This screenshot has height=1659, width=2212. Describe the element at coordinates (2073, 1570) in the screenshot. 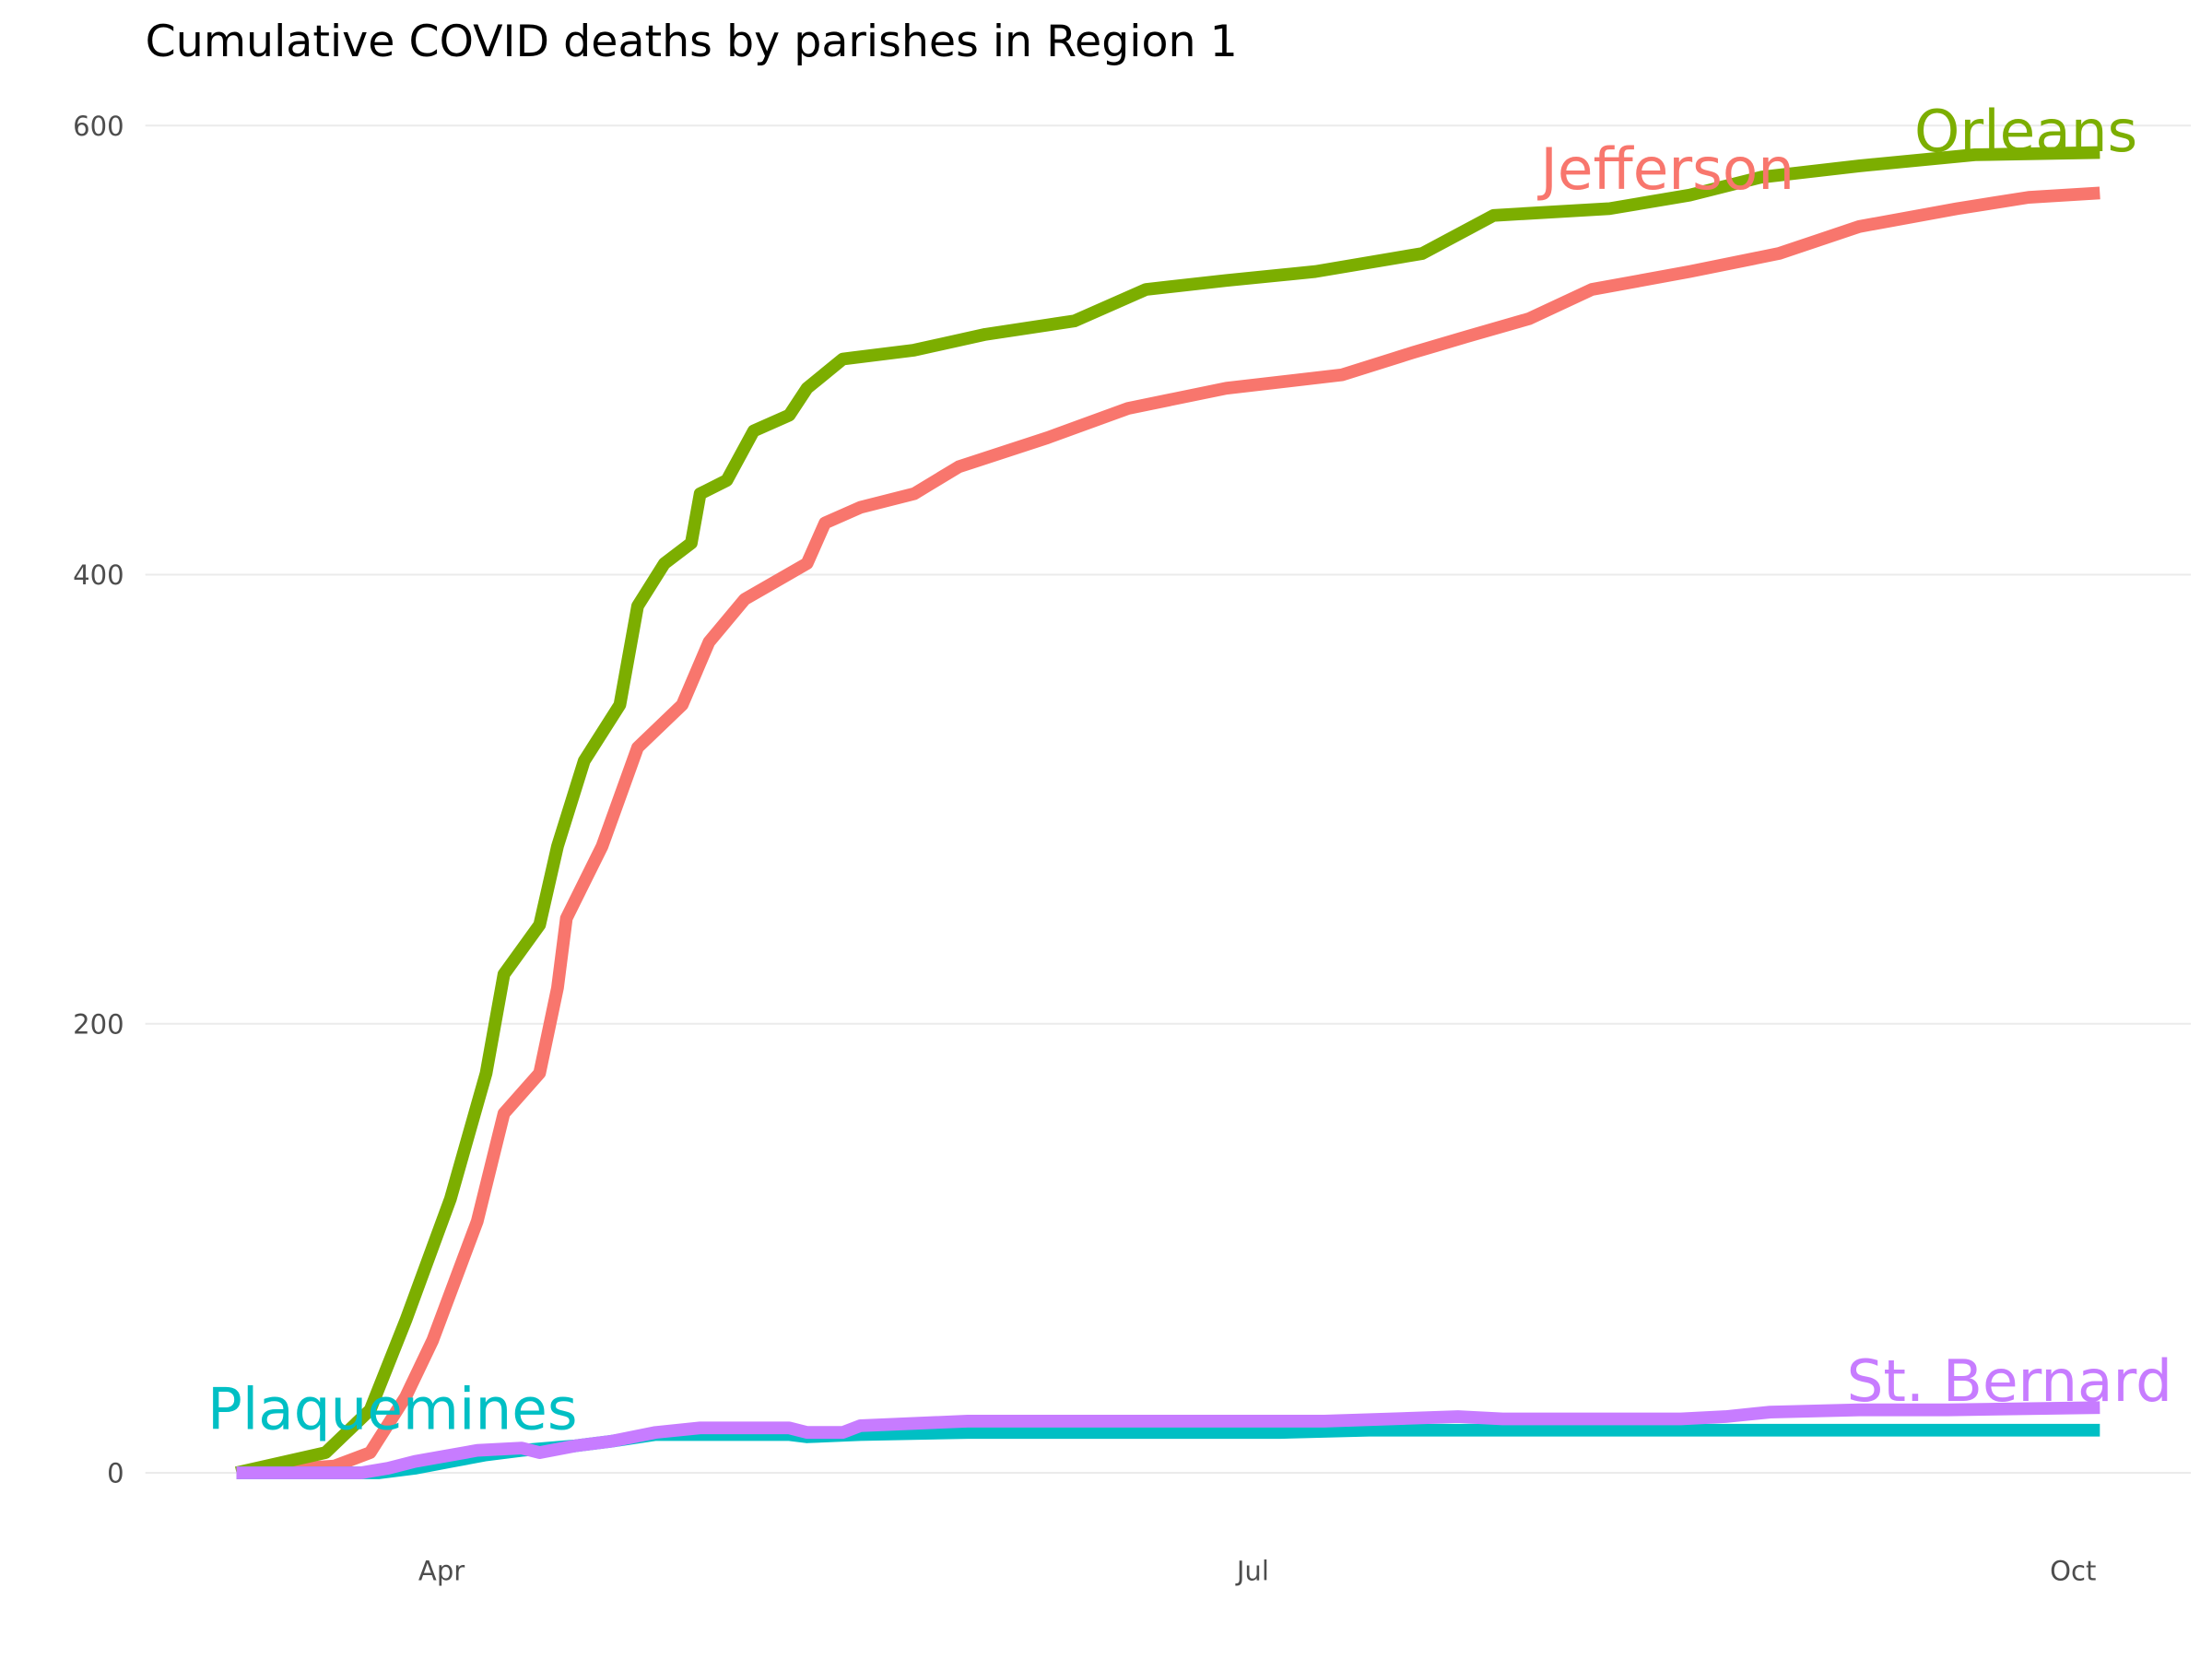

I see `x-tick-label: Oct` at that location.